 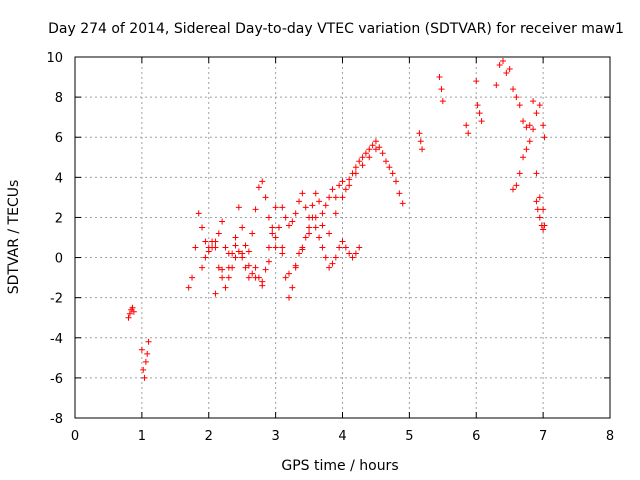 I want to click on x-tick-label: 3, so click(x=275, y=436).